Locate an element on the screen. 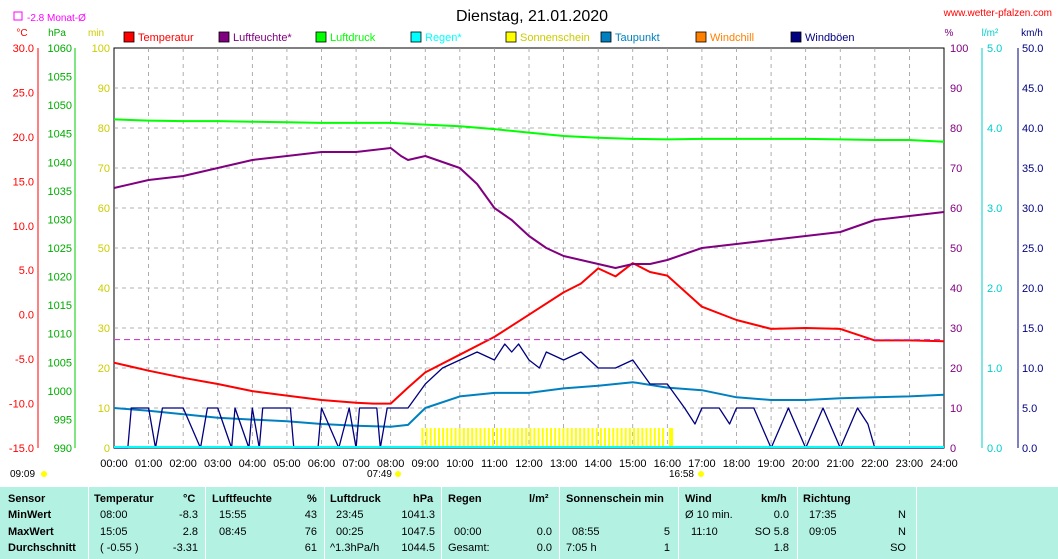  sun-icon-left is located at coordinates (44, 474).